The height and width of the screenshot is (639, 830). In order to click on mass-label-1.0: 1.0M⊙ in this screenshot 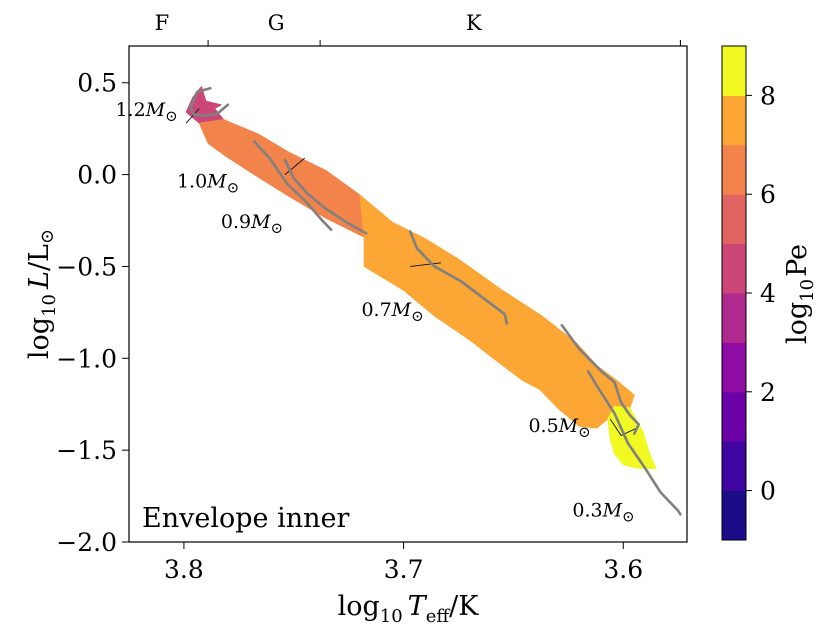, I will do `click(208, 184)`.